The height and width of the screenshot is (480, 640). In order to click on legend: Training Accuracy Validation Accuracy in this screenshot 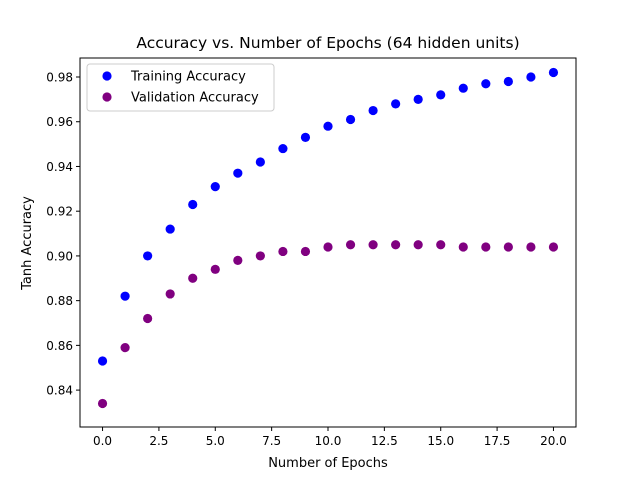, I will do `click(180, 87)`.